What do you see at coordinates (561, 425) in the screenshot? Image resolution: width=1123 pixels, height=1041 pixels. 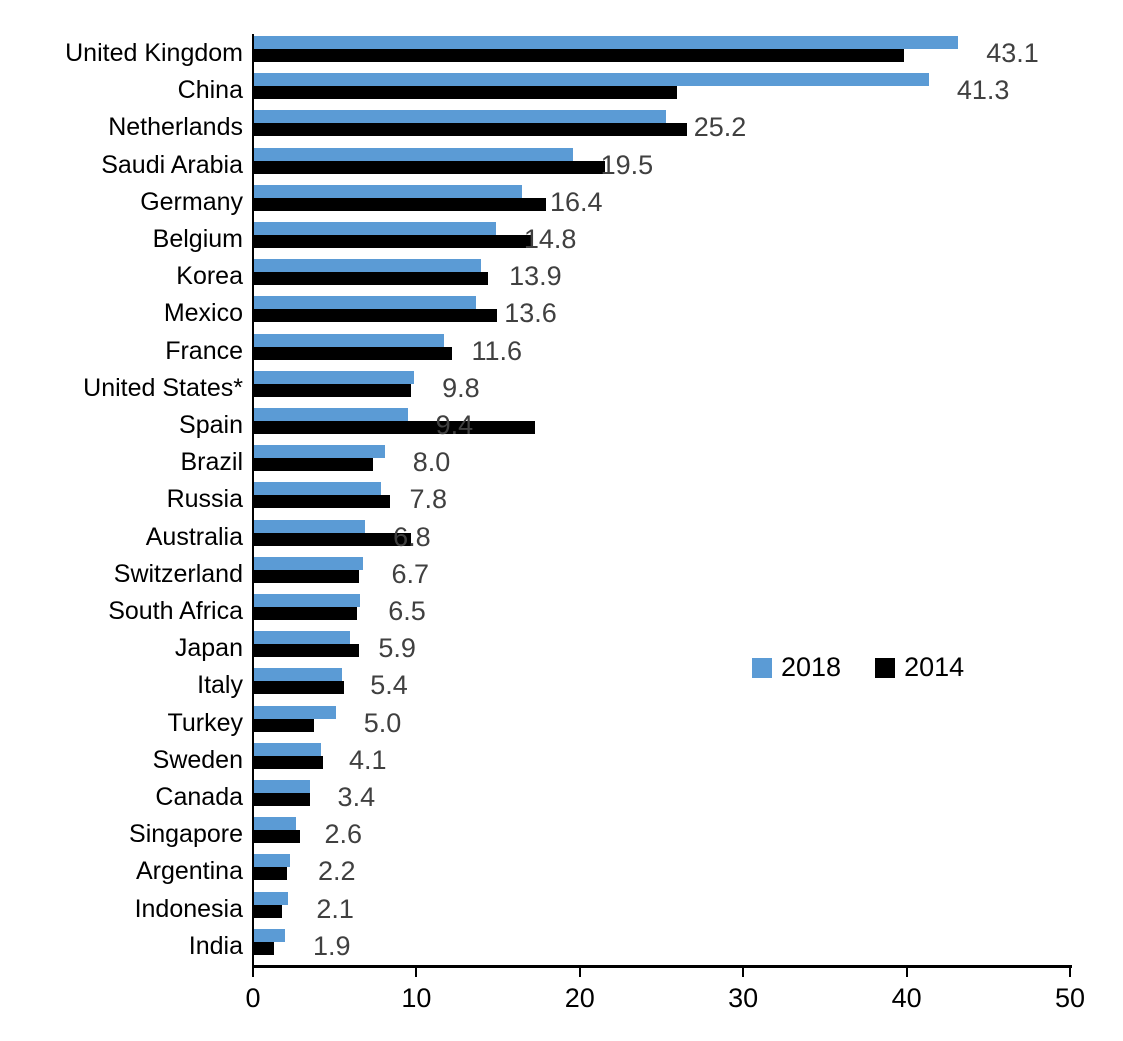 I see `bar-row: Spain 9.4` at bounding box center [561, 425].